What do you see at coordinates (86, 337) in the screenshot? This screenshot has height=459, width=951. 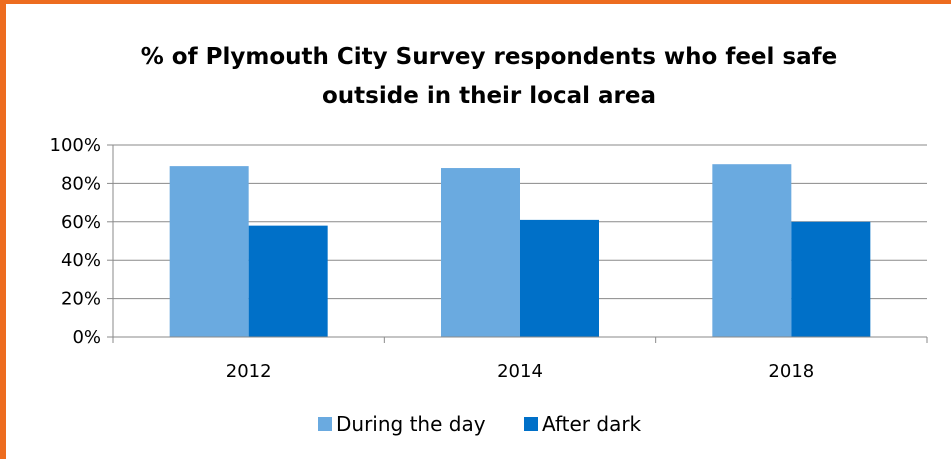 I see `y-tick-label: 0%` at bounding box center [86, 337].